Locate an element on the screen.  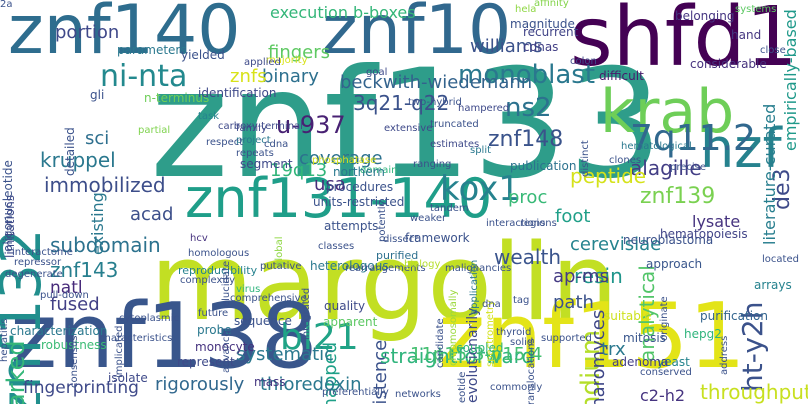
cloud-word: nucleotide is located at coordinates (462, 387).